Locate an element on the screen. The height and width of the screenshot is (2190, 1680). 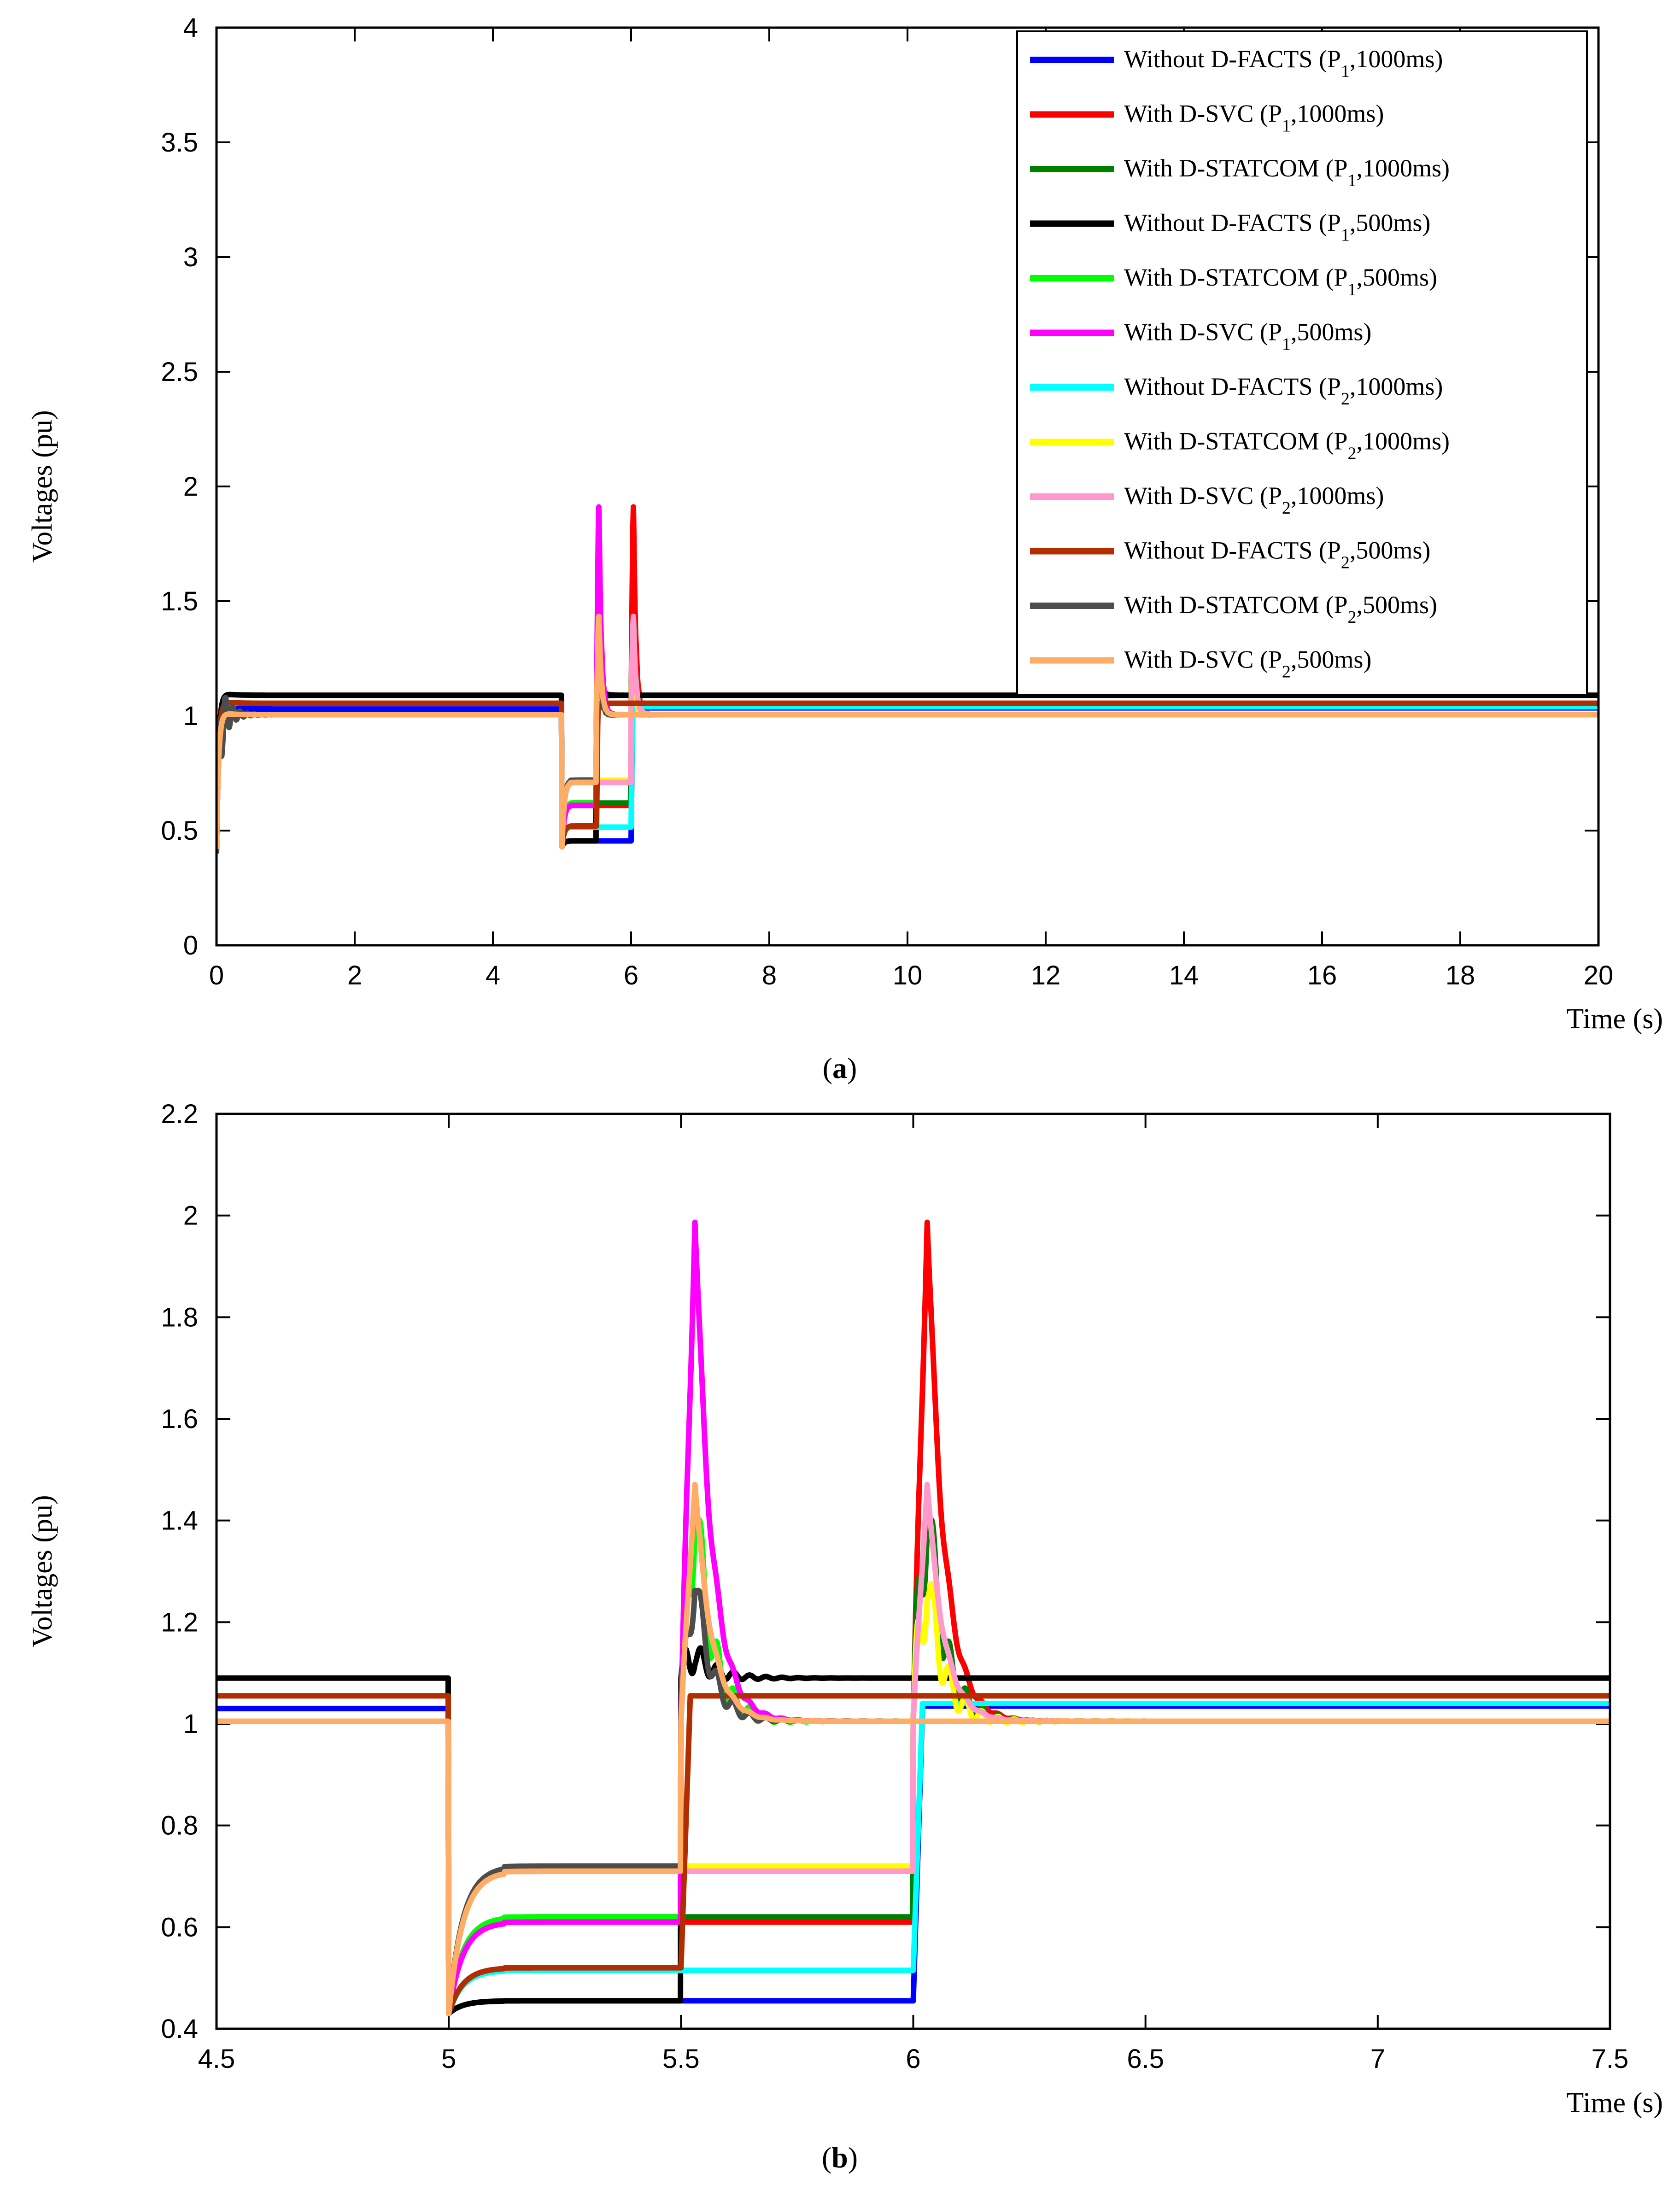
y-tick-label: 3 is located at coordinates (190, 257).